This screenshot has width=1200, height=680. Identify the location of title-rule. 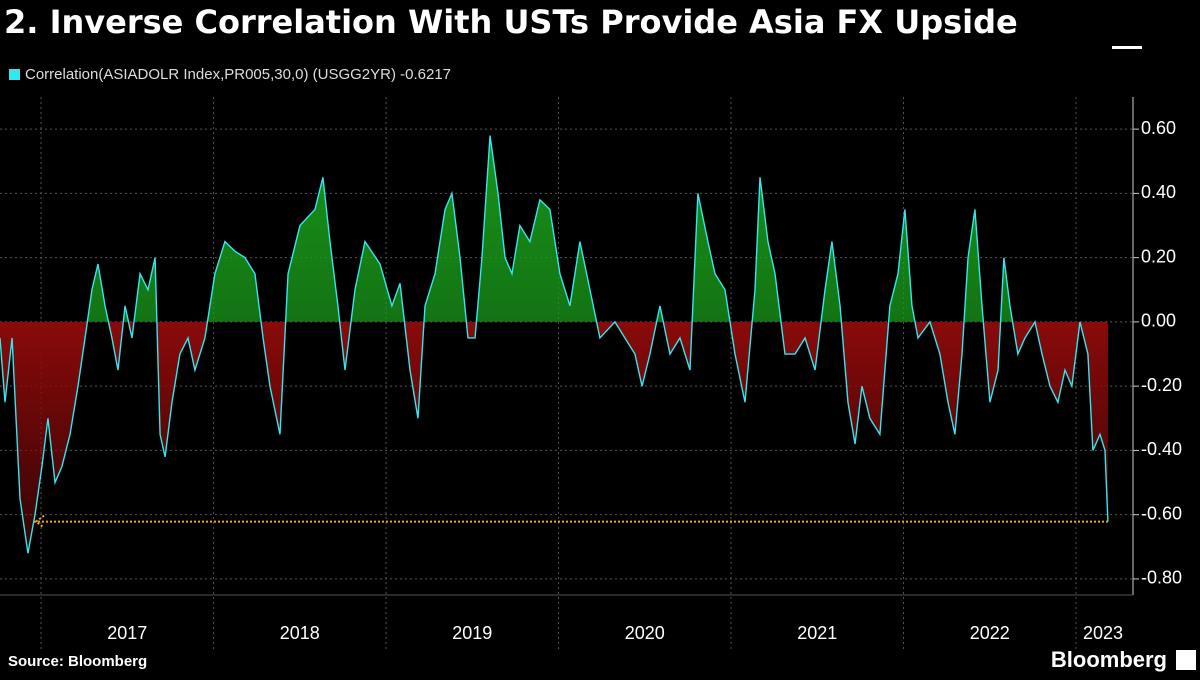
(1127, 47).